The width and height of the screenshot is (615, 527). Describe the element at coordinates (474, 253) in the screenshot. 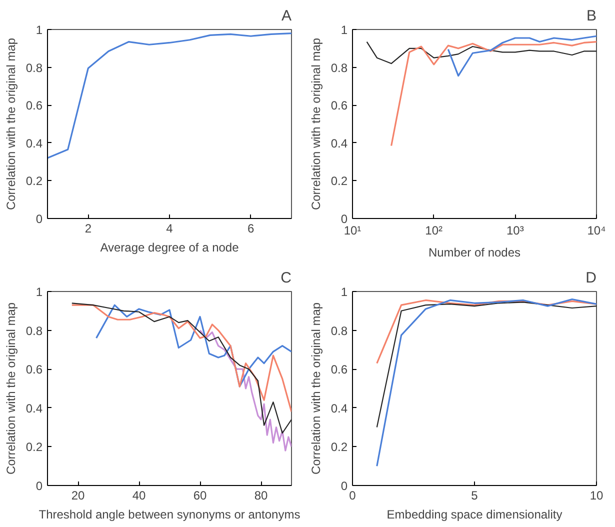

I see `x-axis-title: Number of nodes` at that location.